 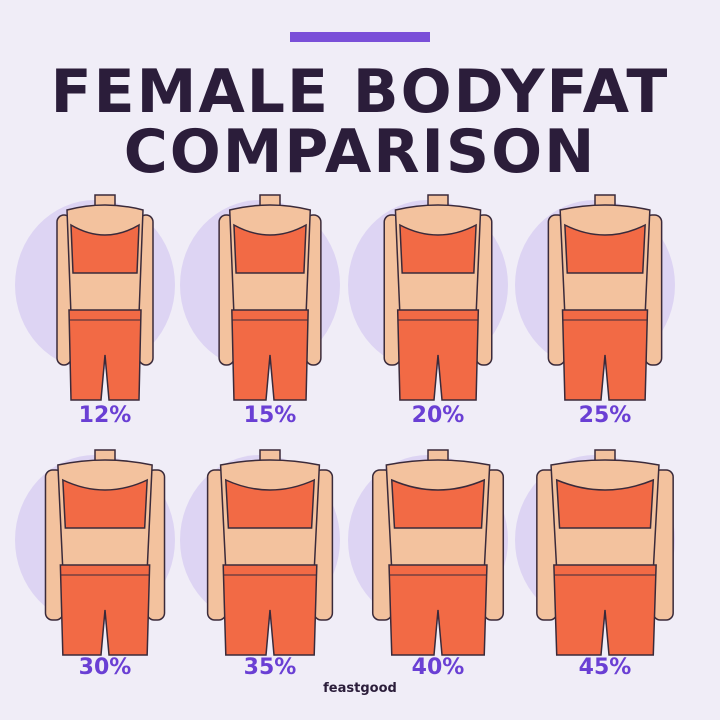 I want to click on percentage-label: 20%, so click(x=438, y=415).